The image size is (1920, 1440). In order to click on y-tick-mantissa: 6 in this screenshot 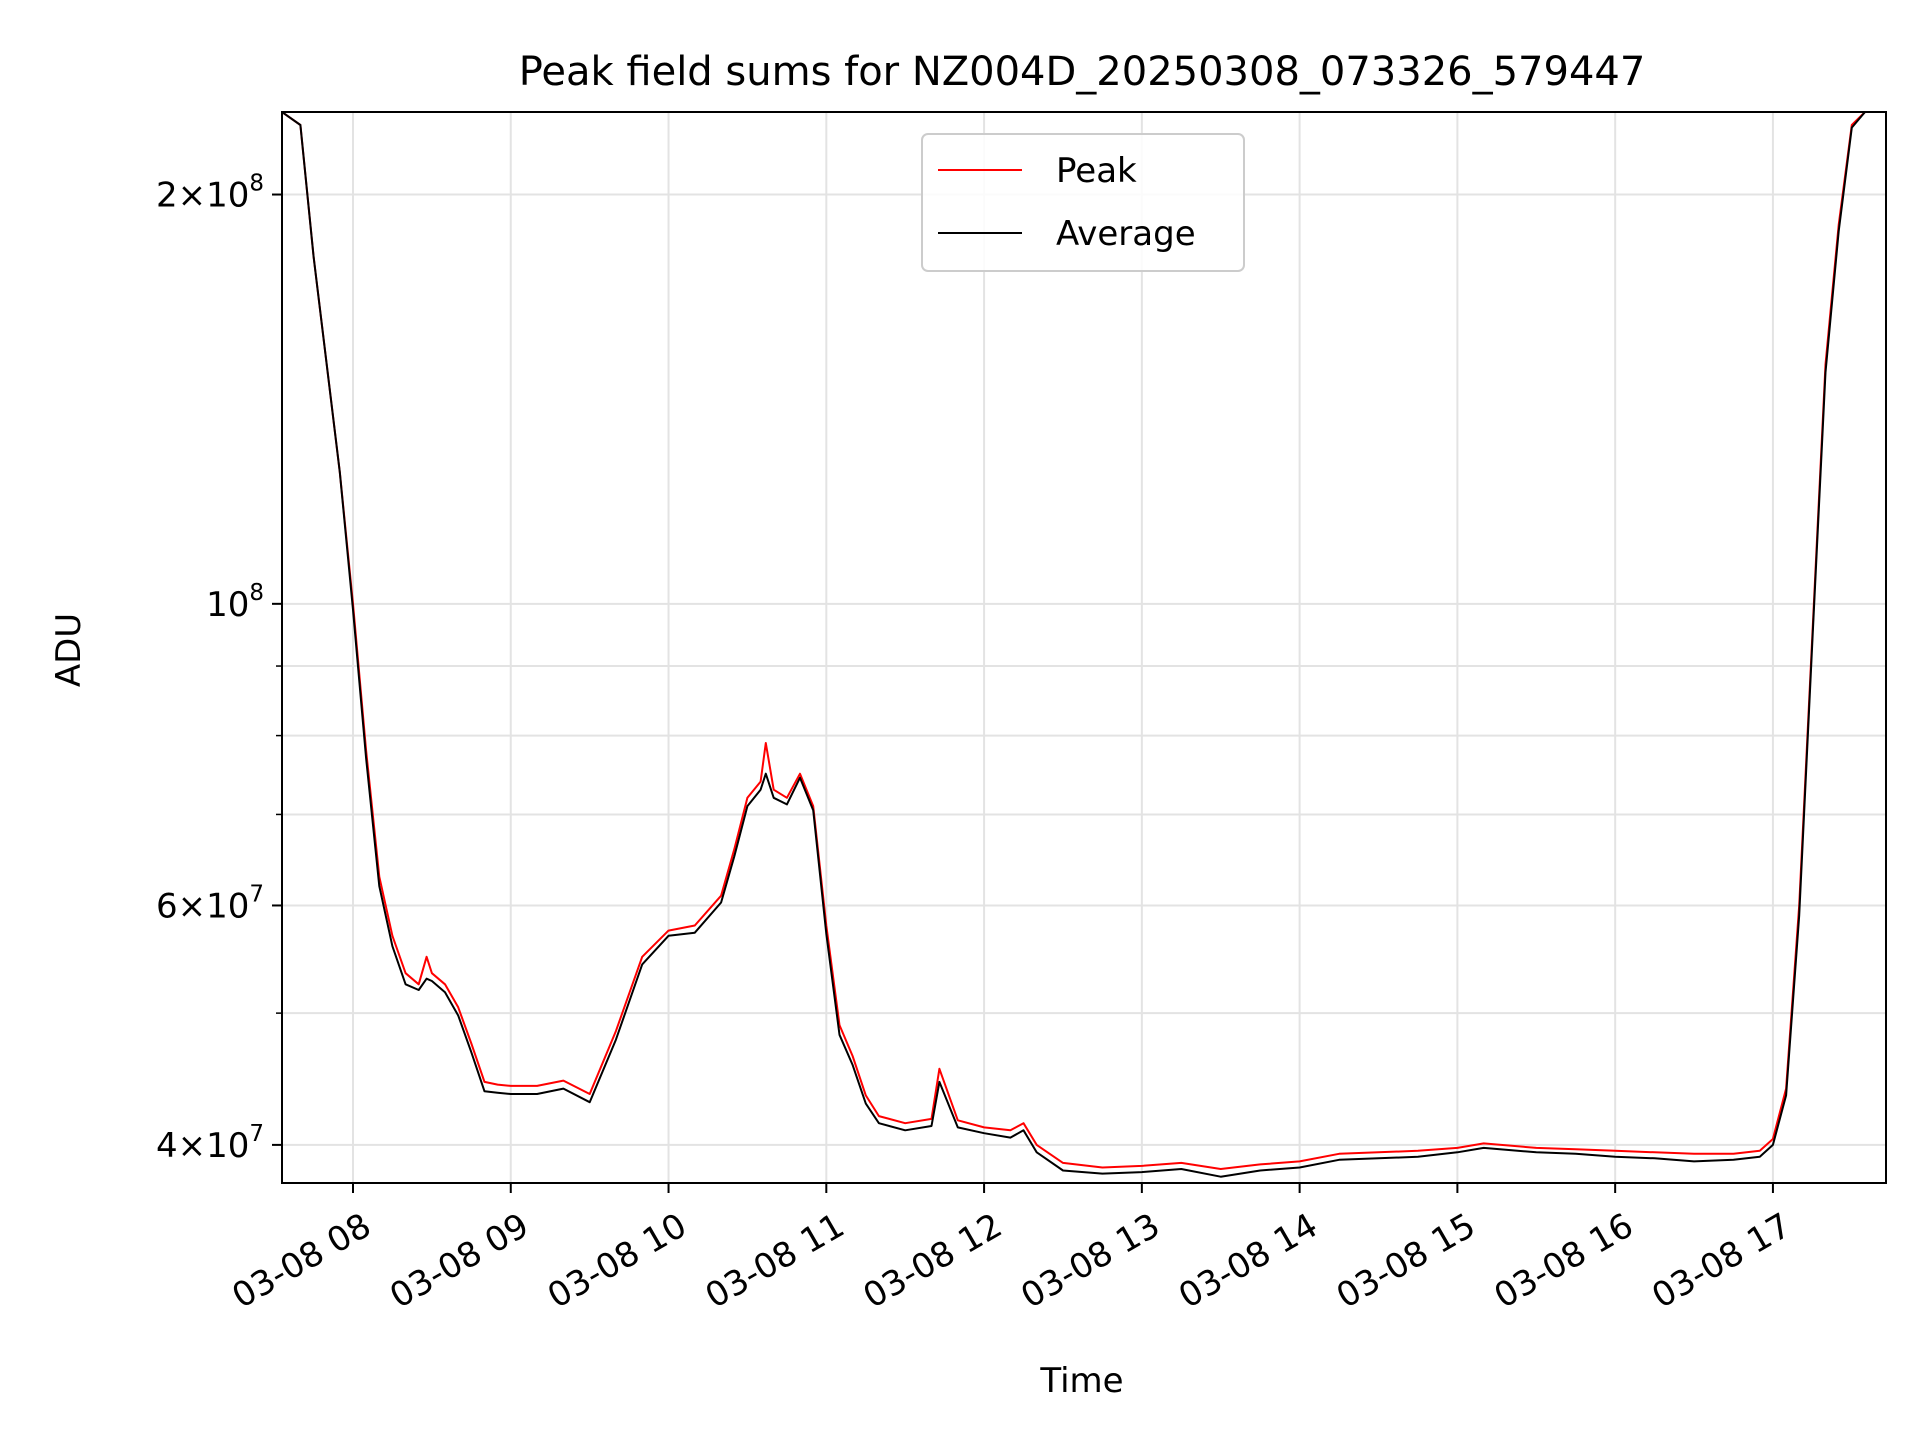, I will do `click(167, 906)`.